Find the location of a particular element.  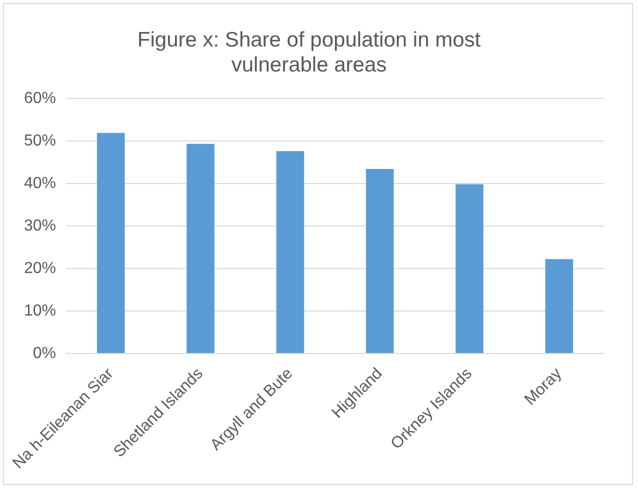

y-tick-label: 40% is located at coordinates (40, 183).